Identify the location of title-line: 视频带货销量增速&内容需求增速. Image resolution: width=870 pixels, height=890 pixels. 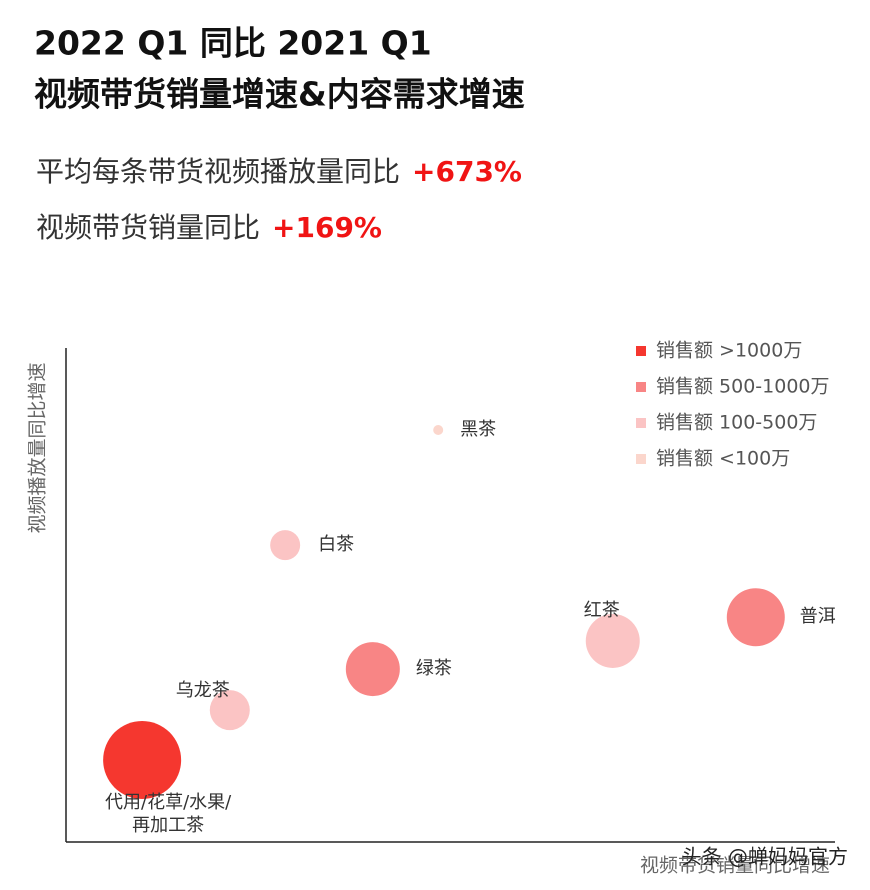
(279, 94).